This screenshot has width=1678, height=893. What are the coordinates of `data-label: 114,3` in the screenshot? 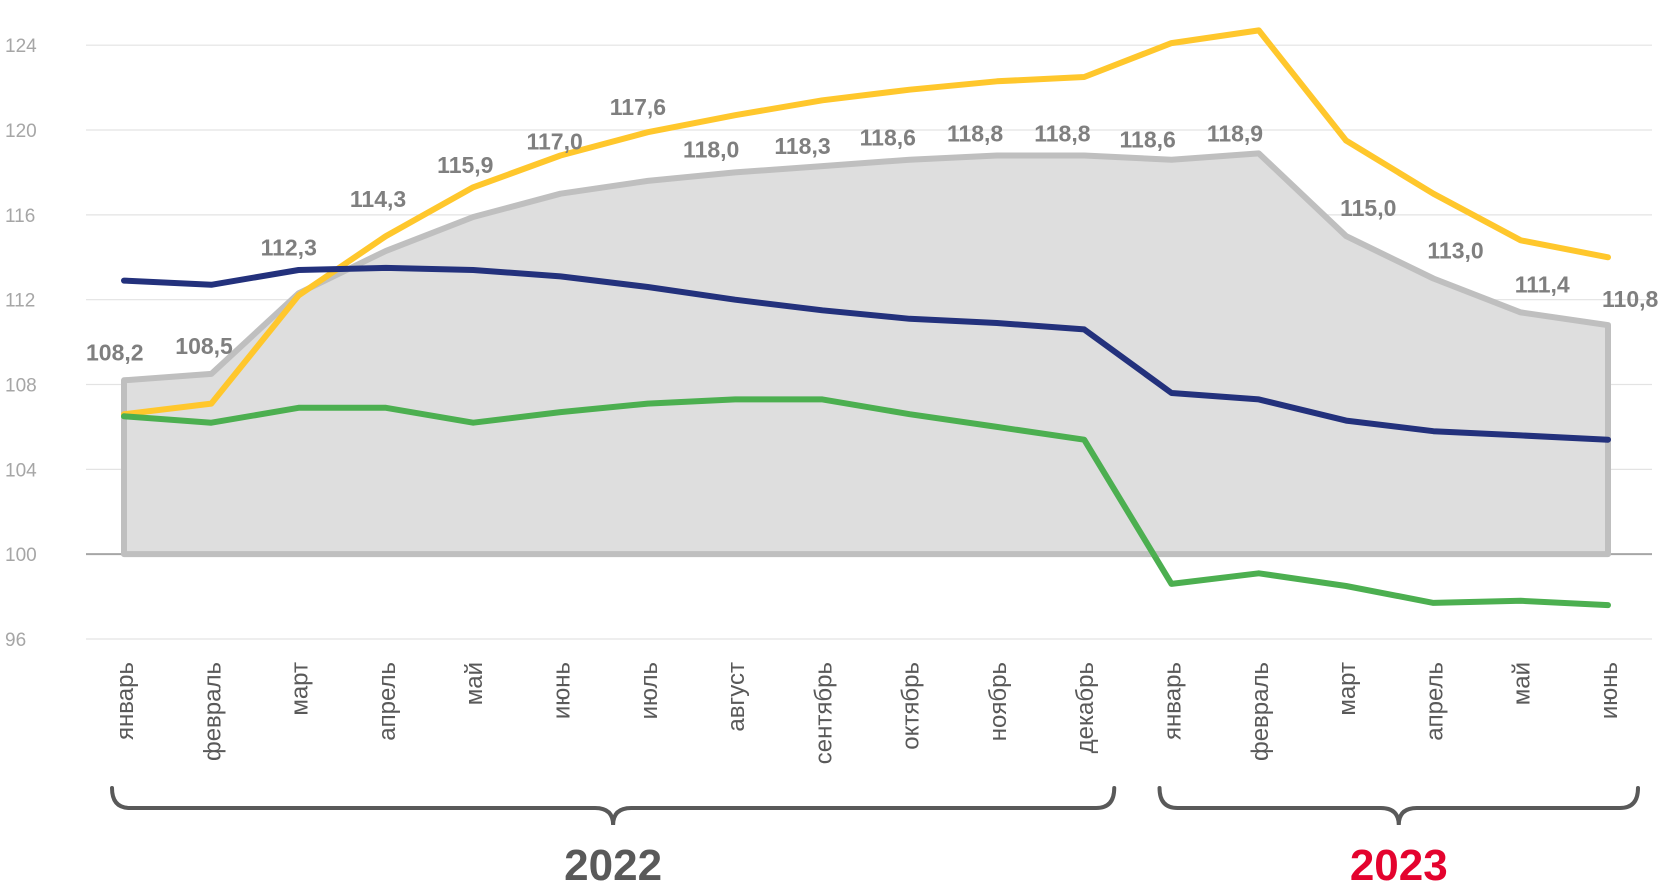 It's located at (378, 199).